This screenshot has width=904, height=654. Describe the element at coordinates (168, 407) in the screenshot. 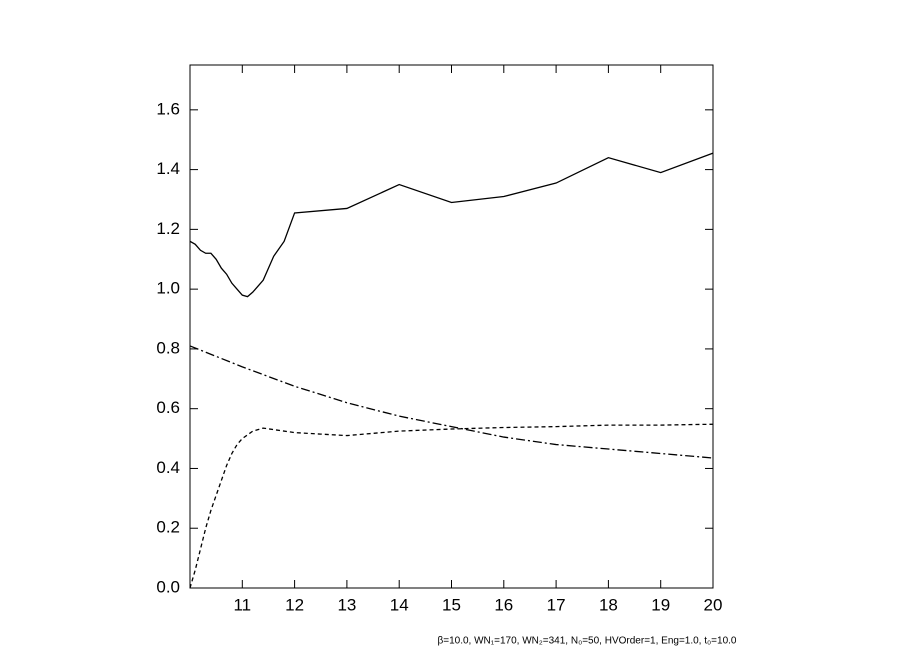

I see `y-tick-label: 0.6` at that location.